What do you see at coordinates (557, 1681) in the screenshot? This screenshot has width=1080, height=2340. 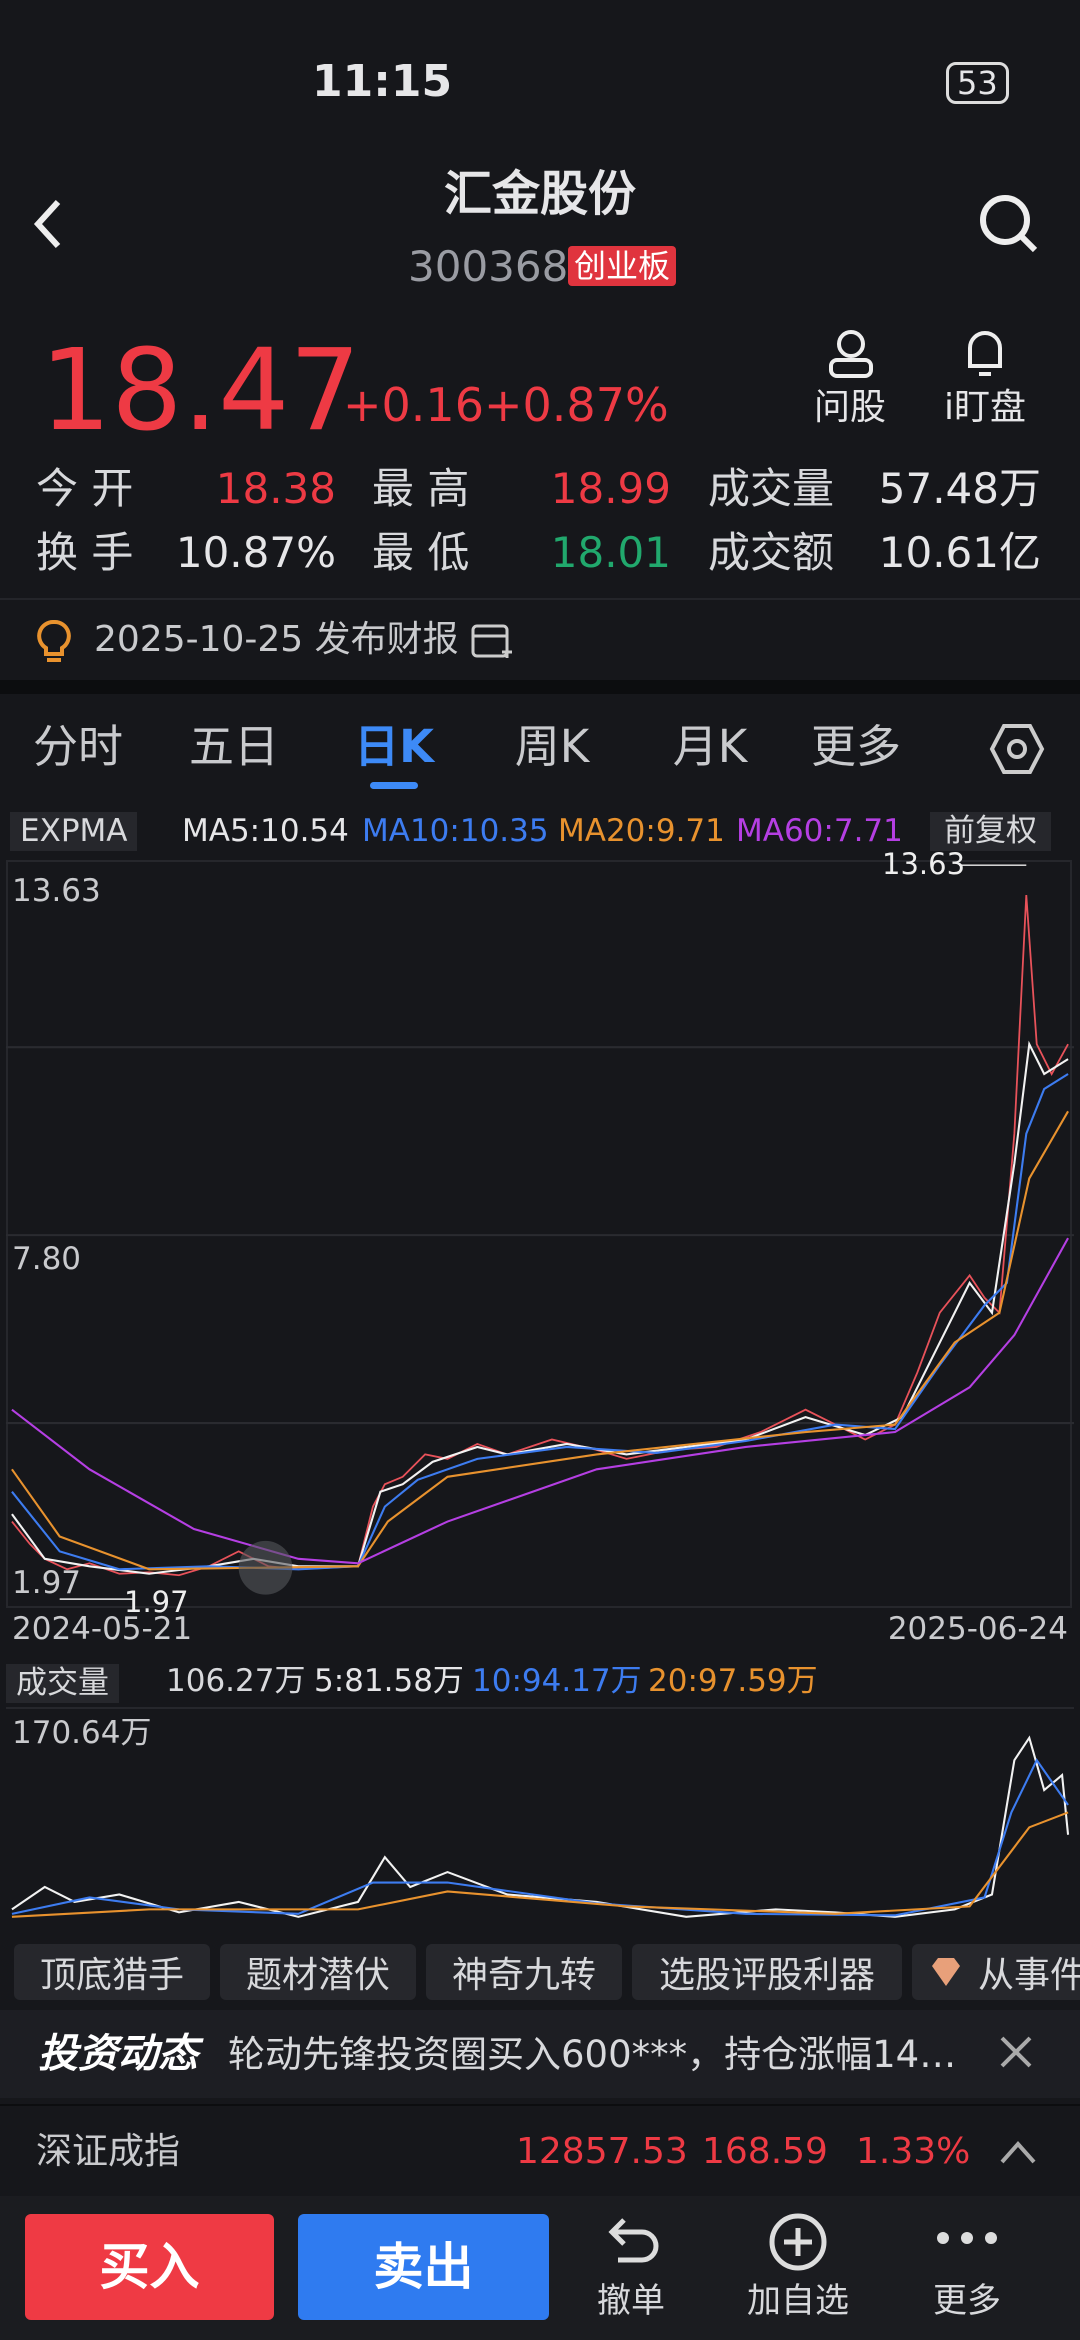 I see `vol-ma10: 10:94.17万` at bounding box center [557, 1681].